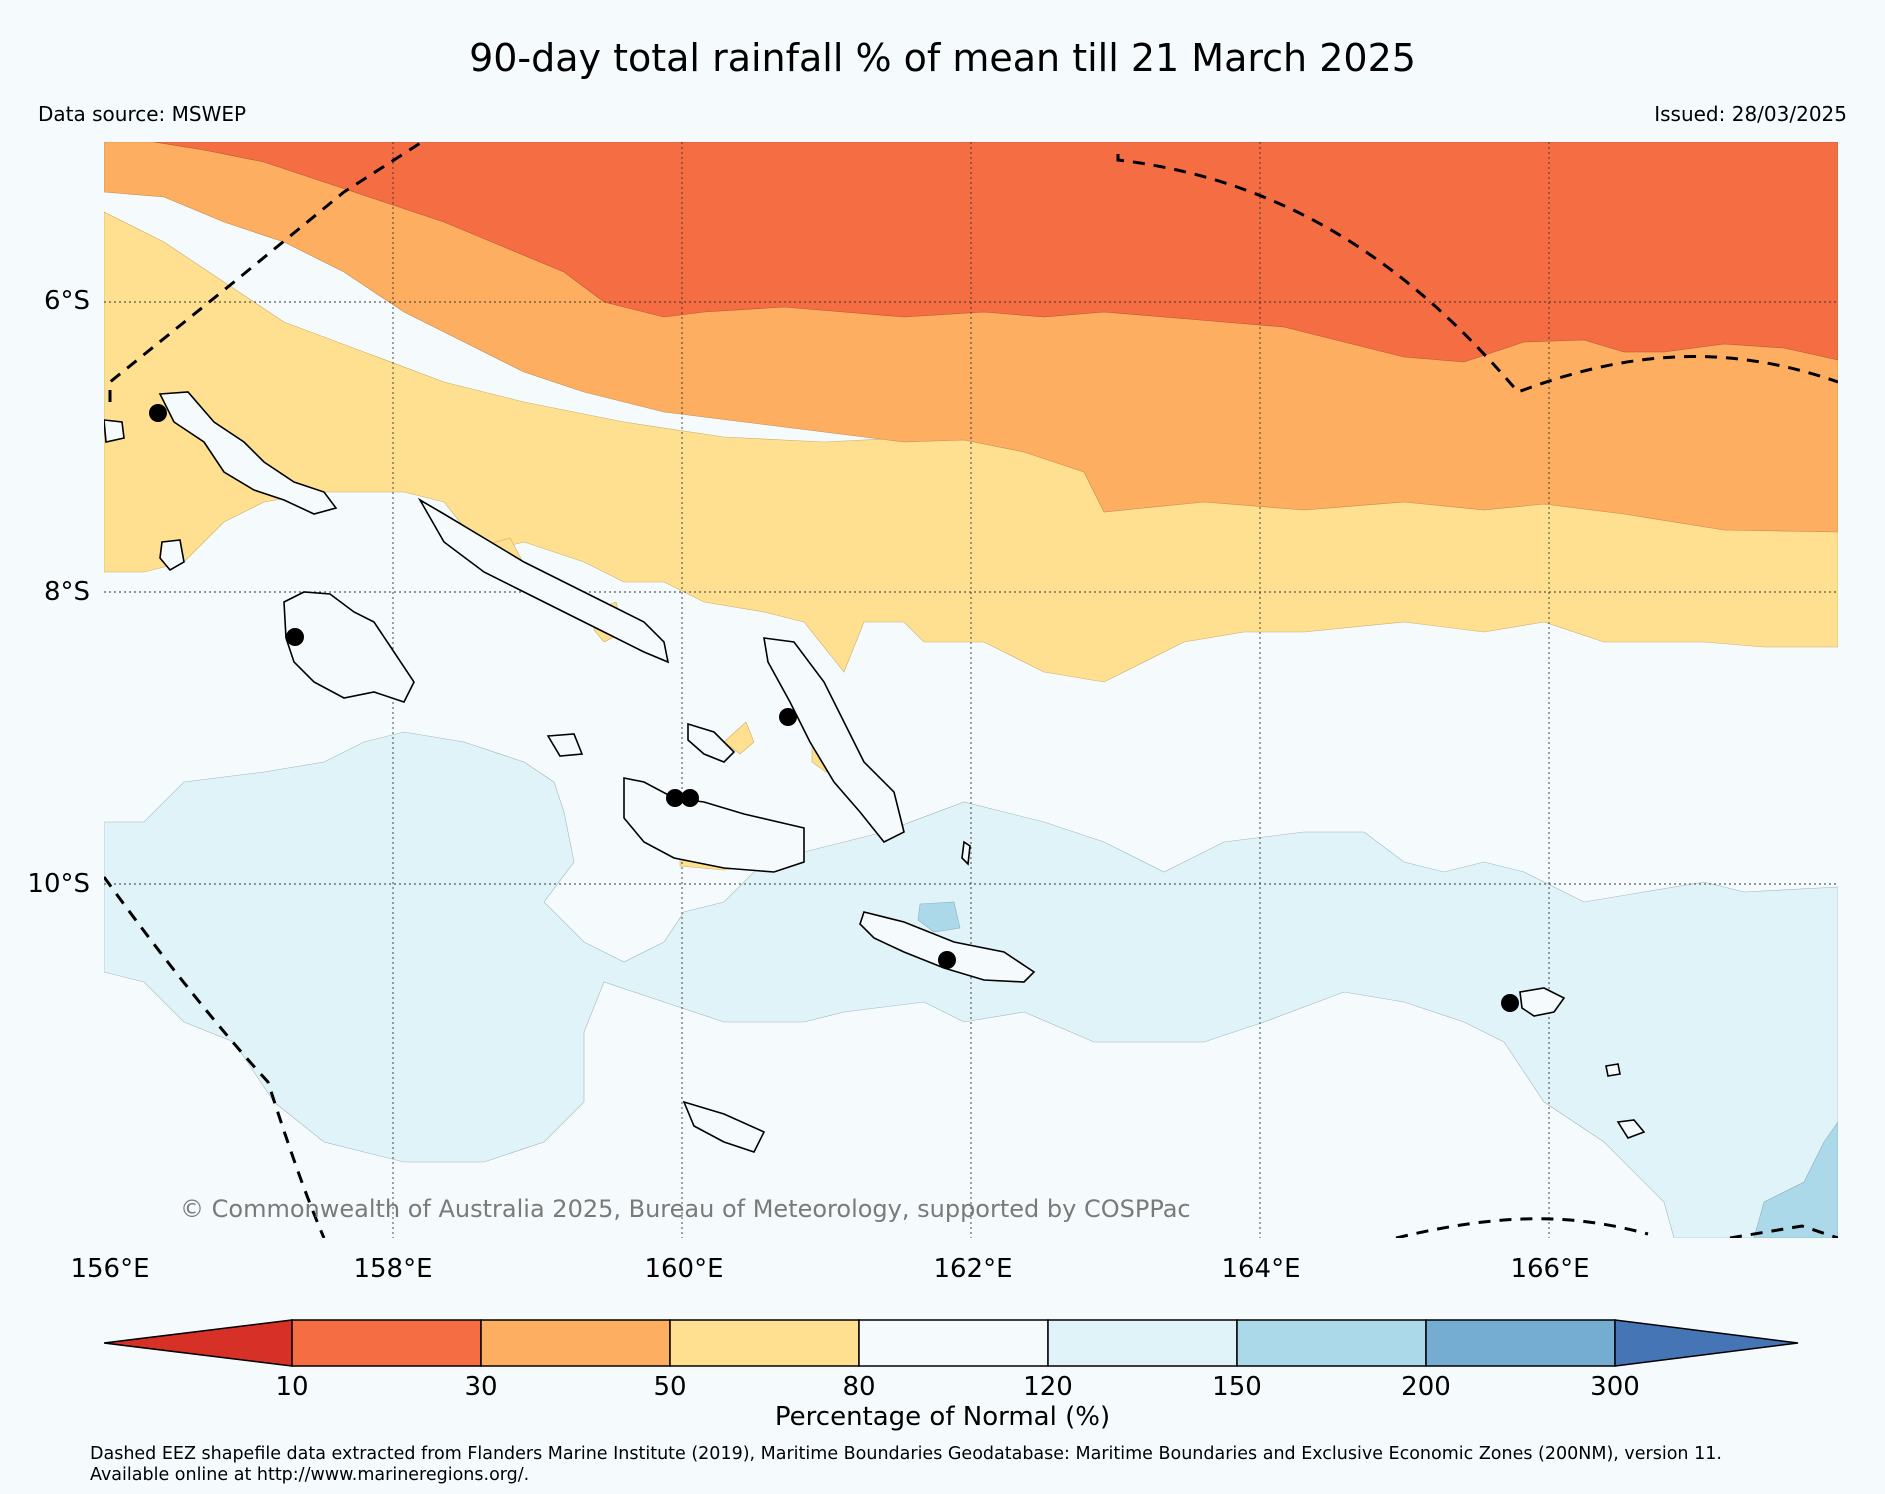 Image resolution: width=1885 pixels, height=1494 pixels. Describe the element at coordinates (58, 884) in the screenshot. I see `lat-label-10s: 10°S` at that location.